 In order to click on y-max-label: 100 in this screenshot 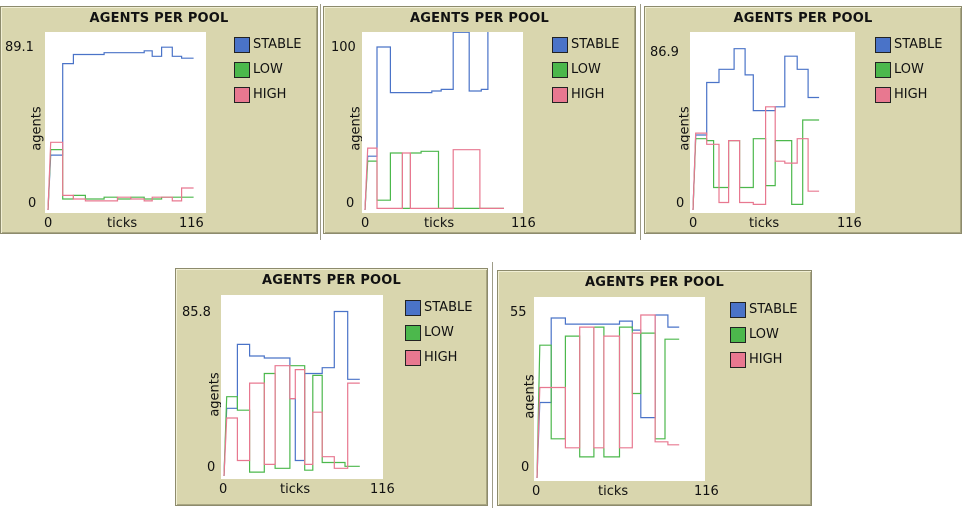, I will do `click(343, 47)`.